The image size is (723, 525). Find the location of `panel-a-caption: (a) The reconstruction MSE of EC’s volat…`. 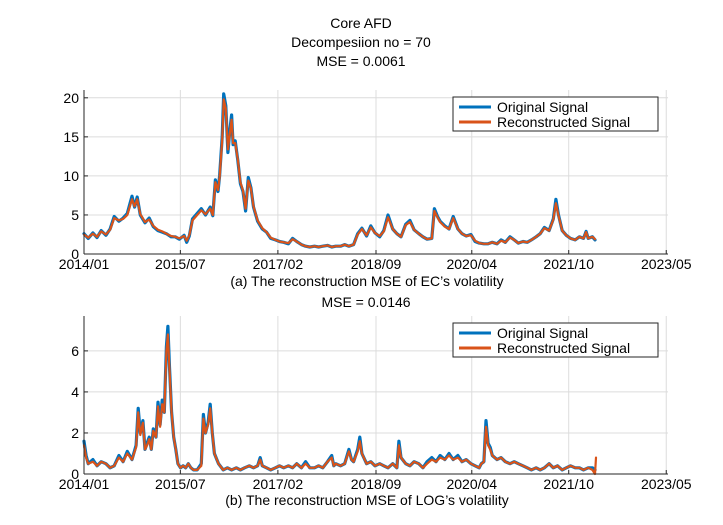

panel-a-caption: (a) The reconstruction MSE of EC’s volat… is located at coordinates (366, 281).